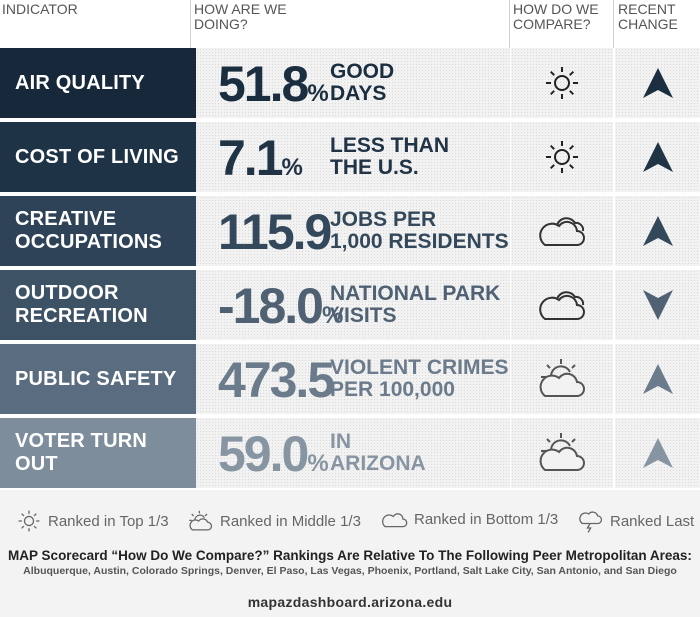 This screenshot has width=700, height=617. What do you see at coordinates (89, 230) in the screenshot?
I see `indicator-label-text: CREATIVE OCCUPATIONS` at bounding box center [89, 230].